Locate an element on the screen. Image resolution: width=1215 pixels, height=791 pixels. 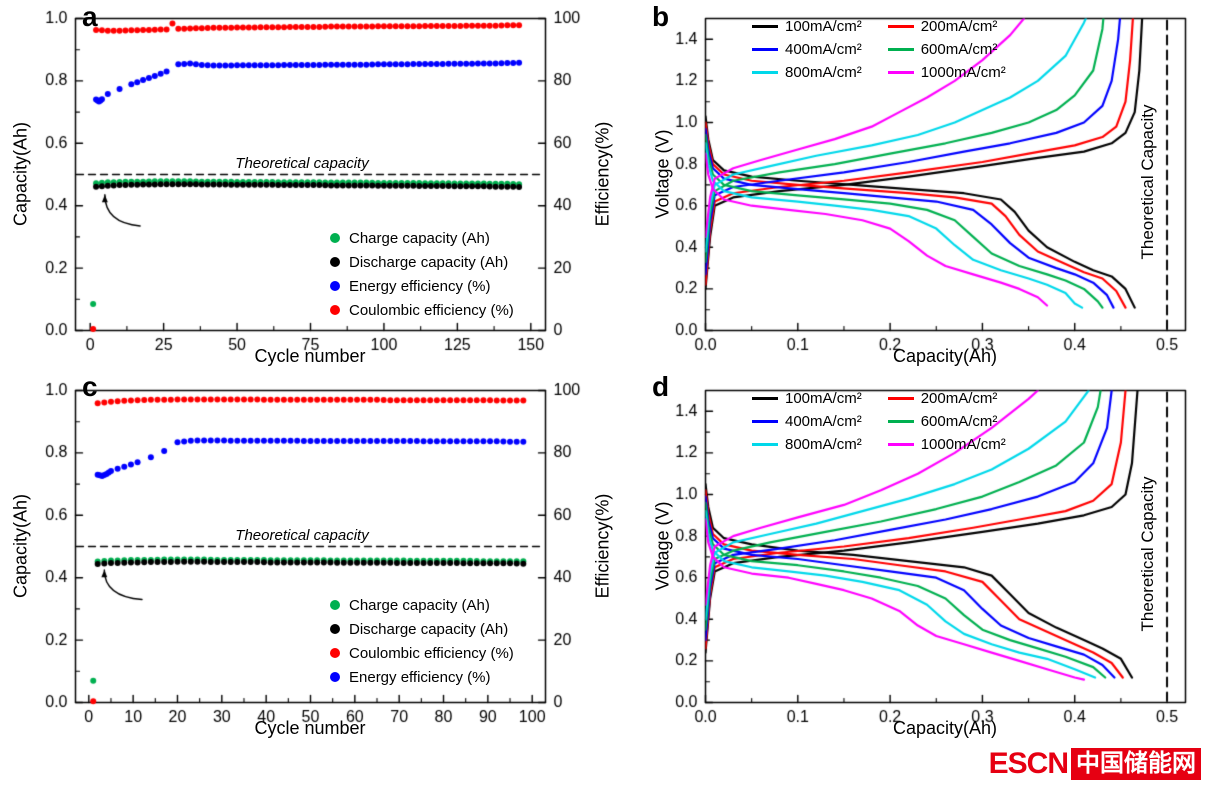
panel-c-letter: c is located at coordinates (90, 386).